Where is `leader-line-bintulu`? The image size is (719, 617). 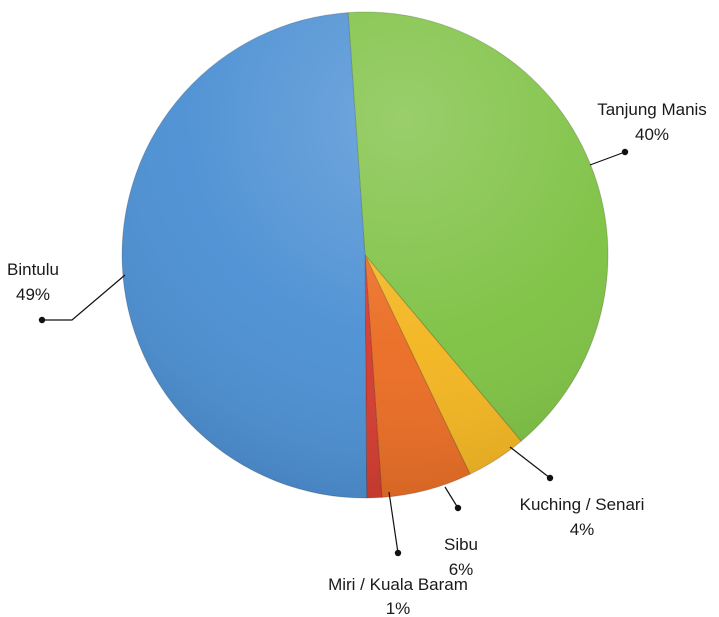
leader-line-bintulu is located at coordinates (84, 297).